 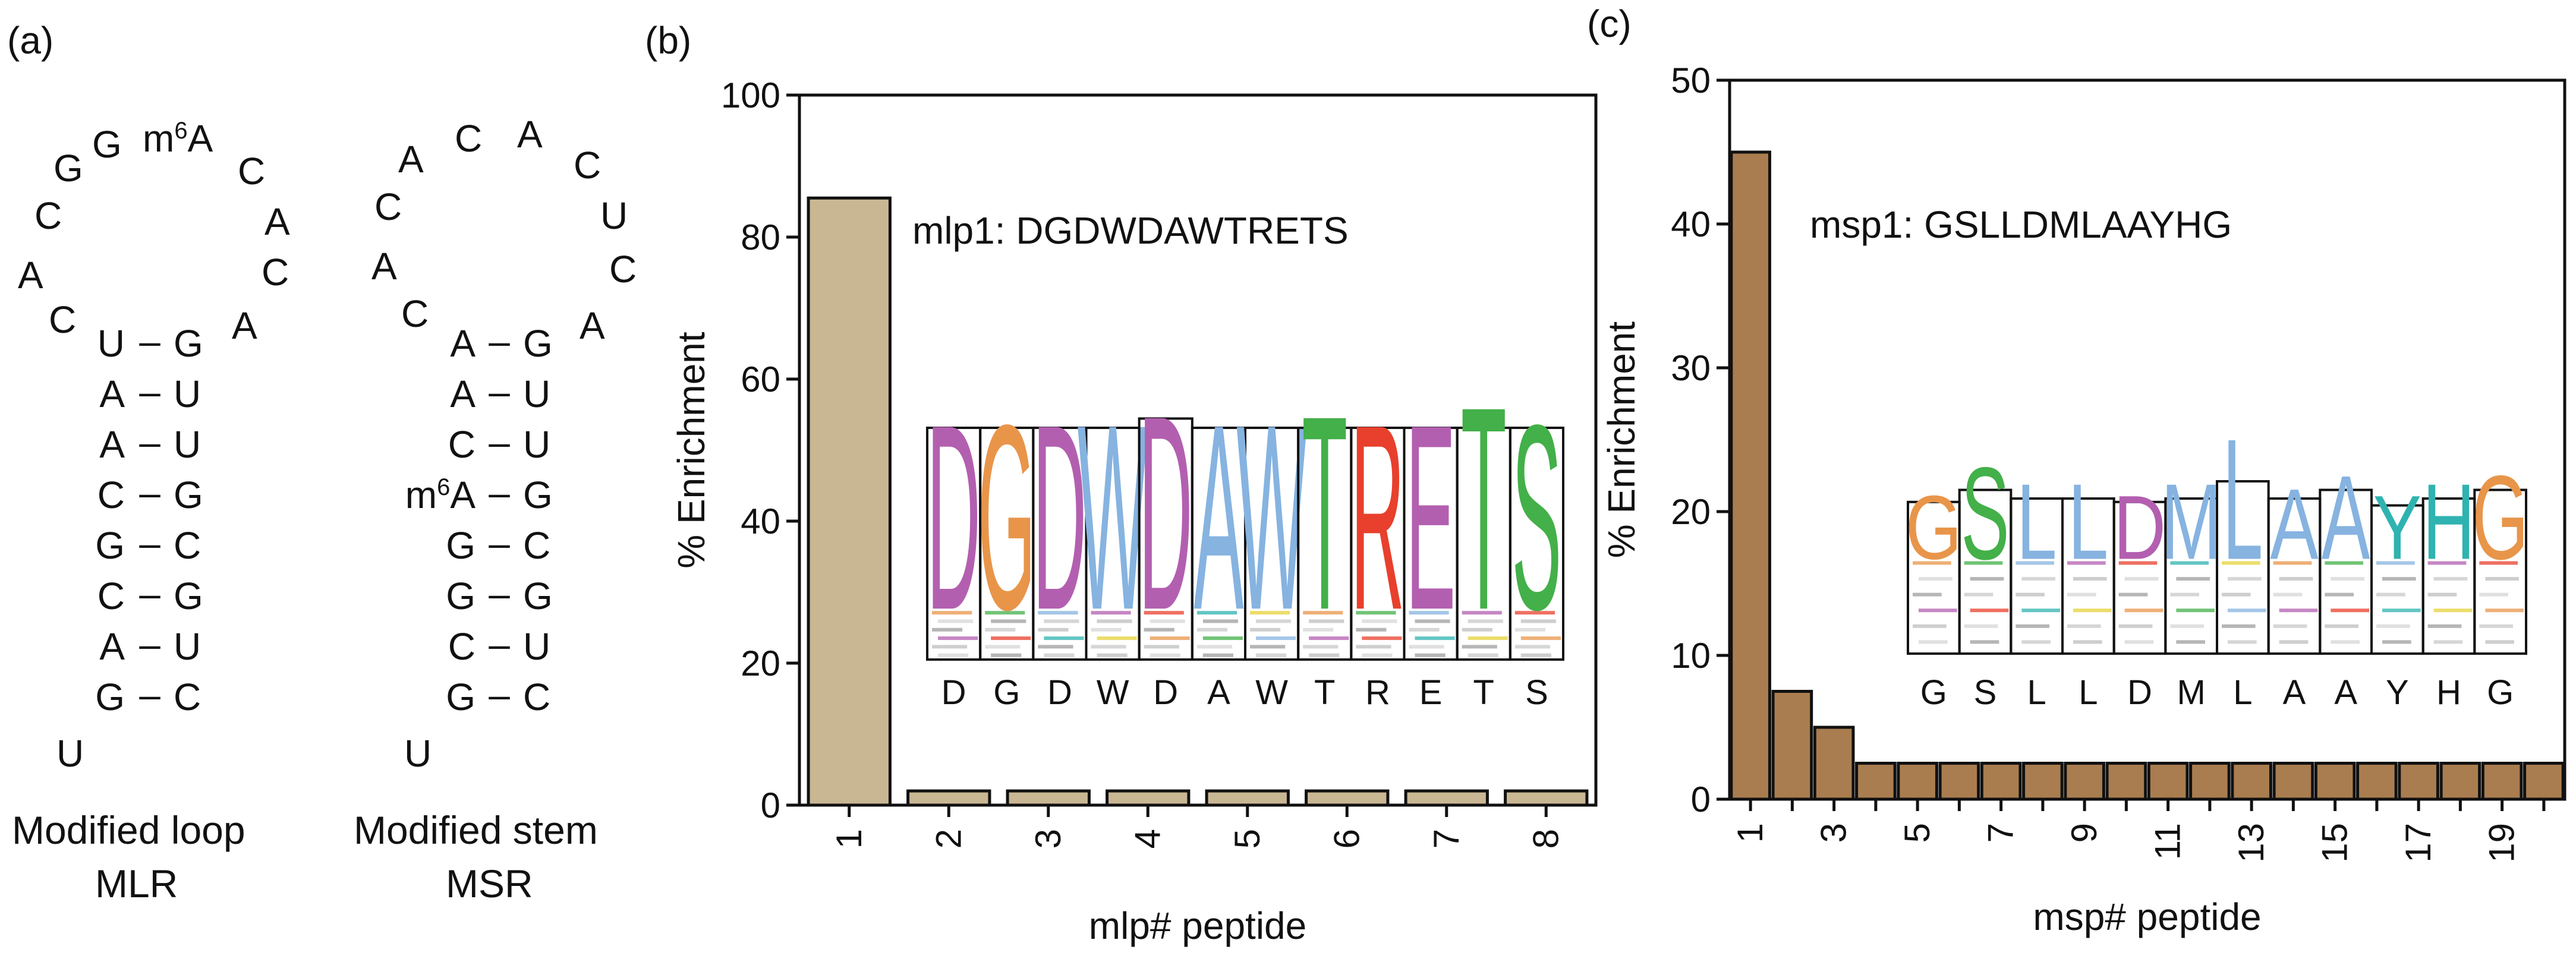 I want to click on mlr-stem-right-nucleotide: U, so click(x=187, y=394).